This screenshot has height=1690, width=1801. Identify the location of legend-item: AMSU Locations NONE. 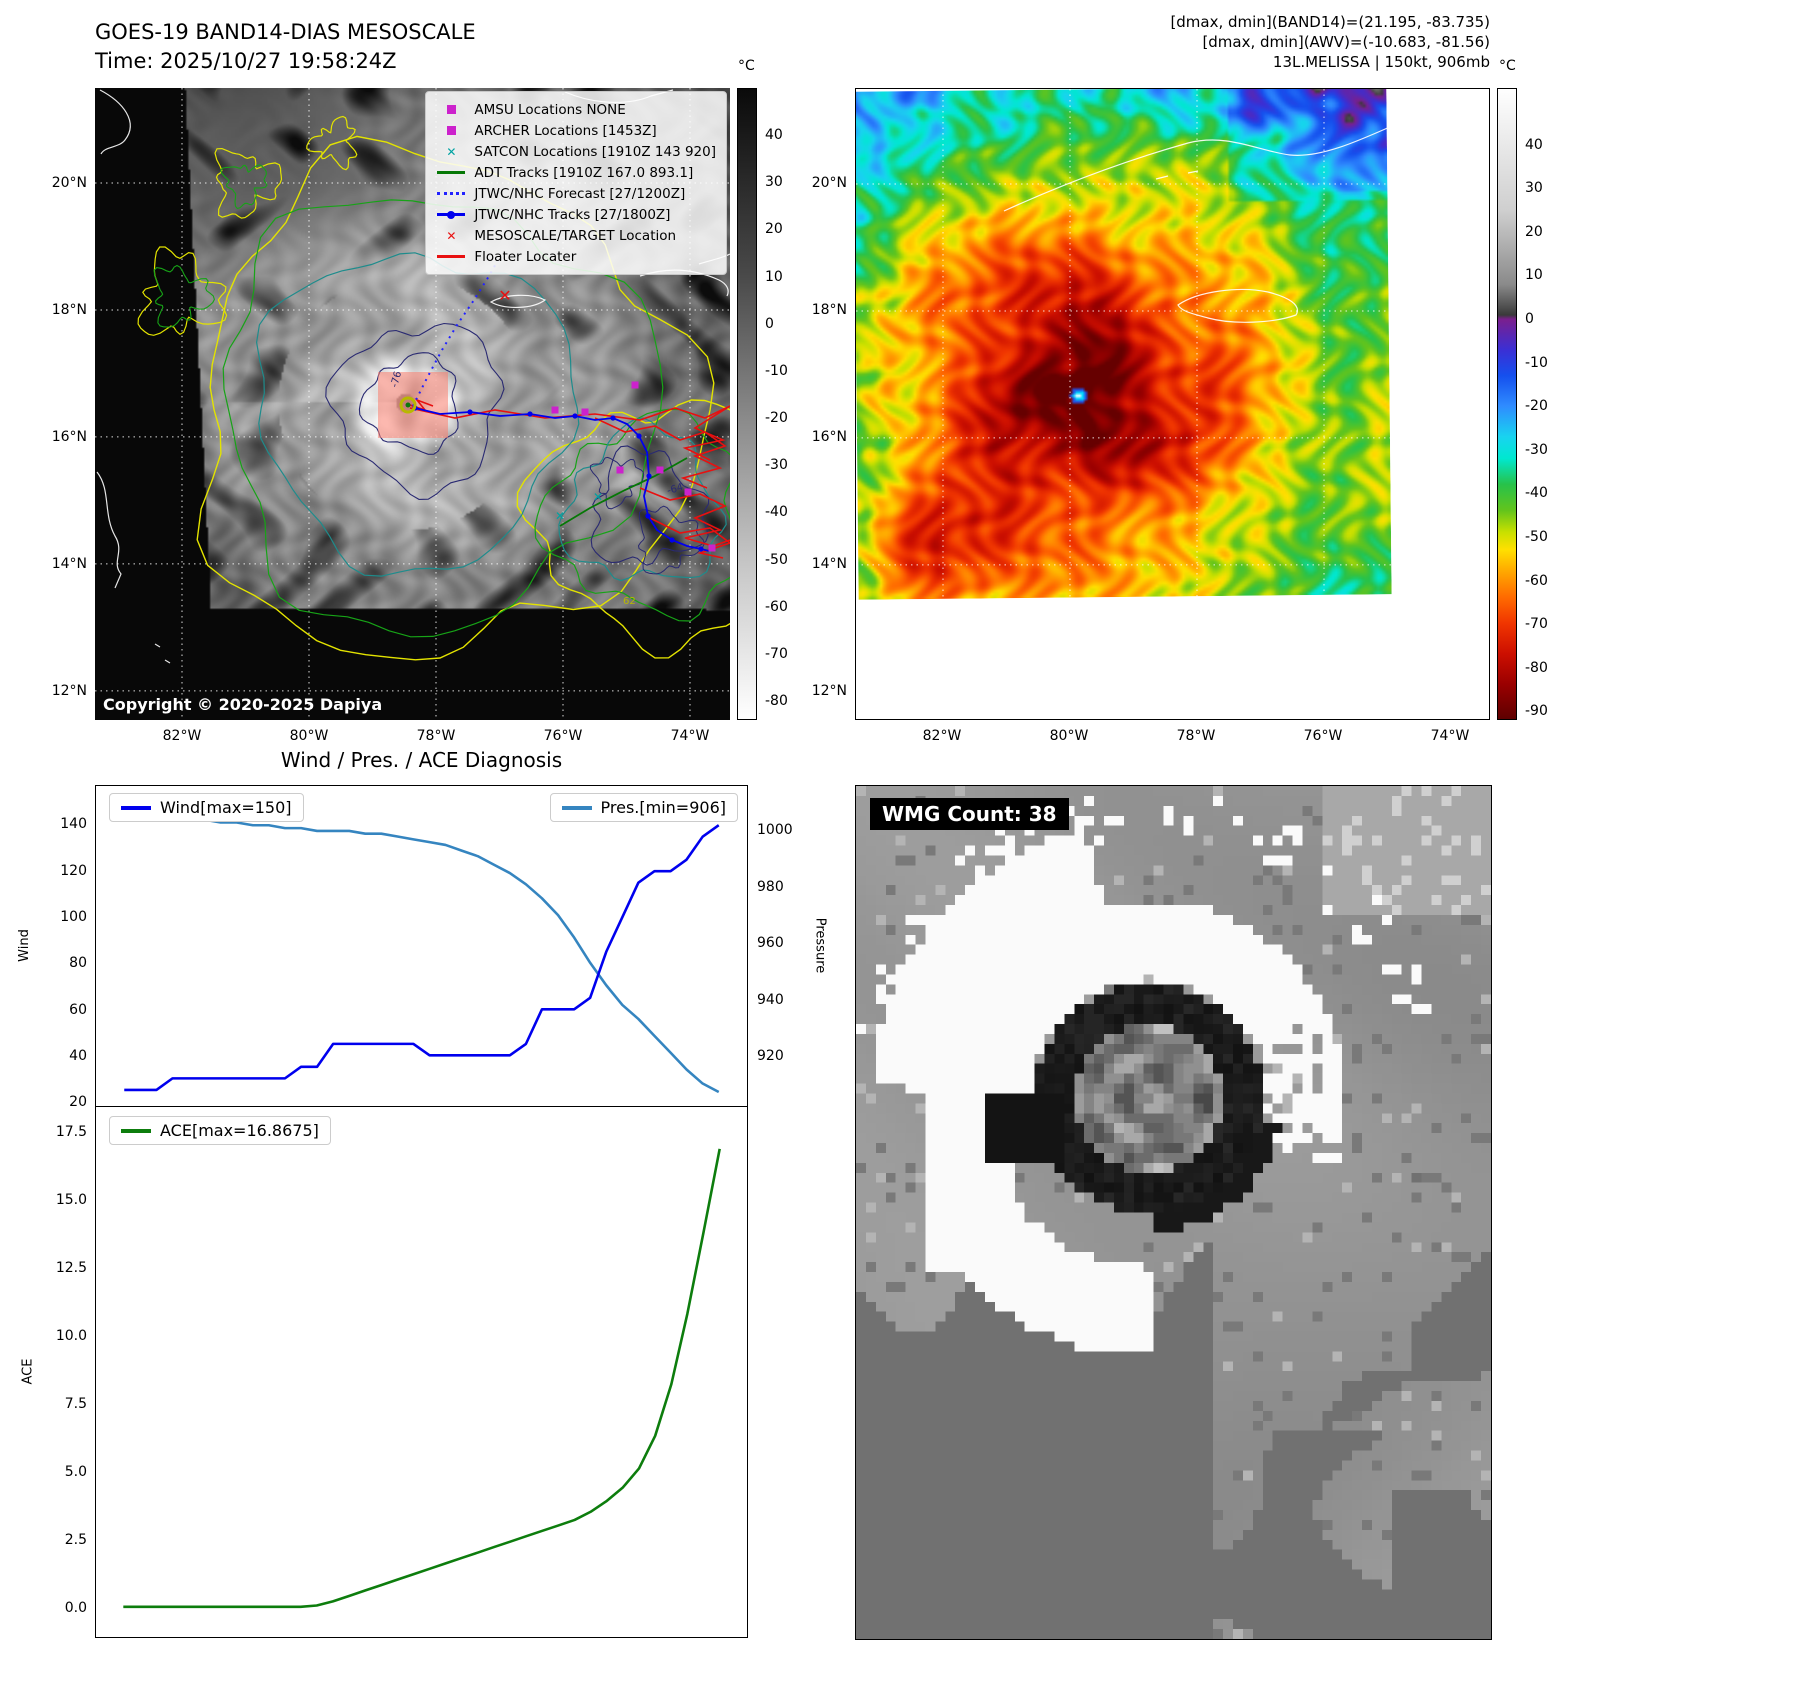
(576, 109).